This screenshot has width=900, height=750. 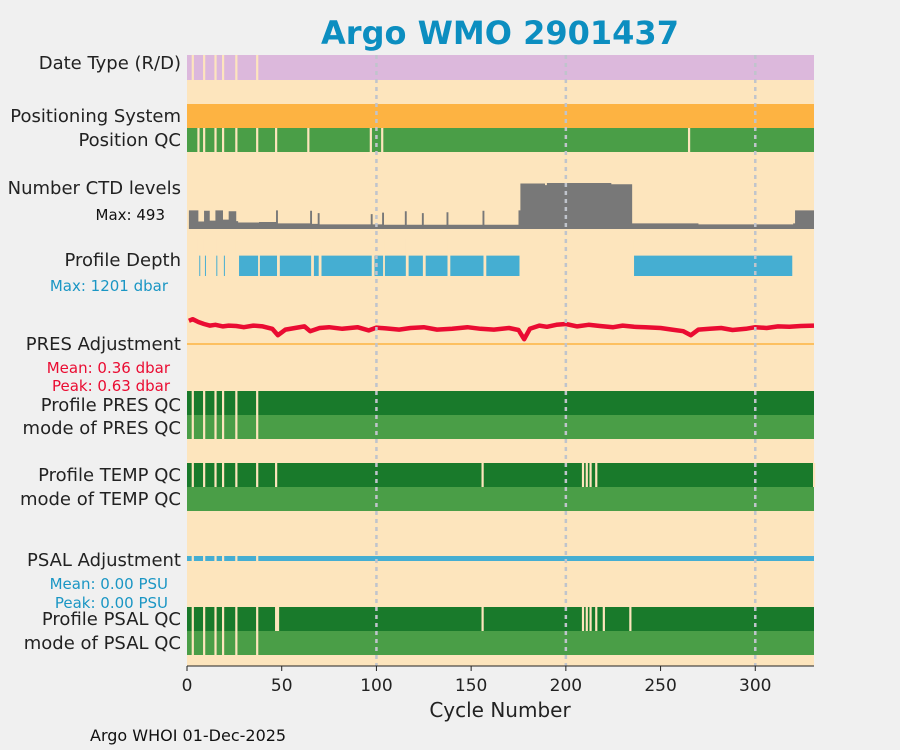 What do you see at coordinates (500, 116) in the screenshot?
I see `positioning-band` at bounding box center [500, 116].